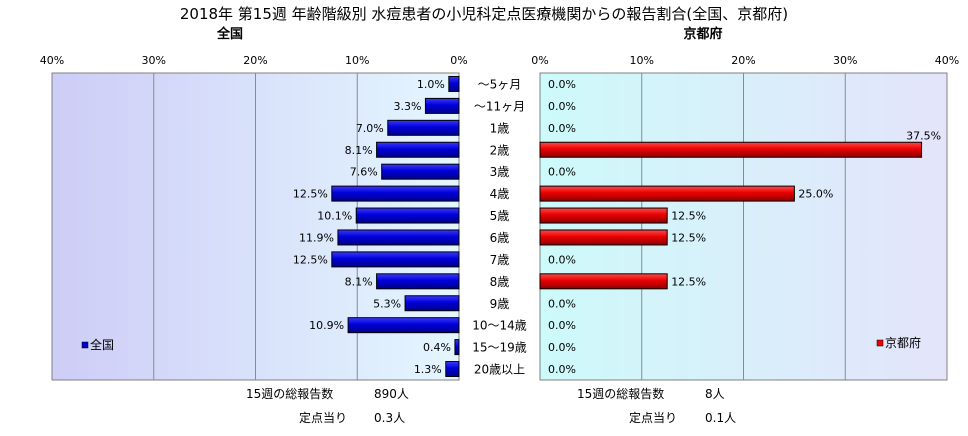 The height and width of the screenshot is (436, 968). Describe the element at coordinates (431, 84) in the screenshot. I see `left-data-label: 1.0%` at that location.